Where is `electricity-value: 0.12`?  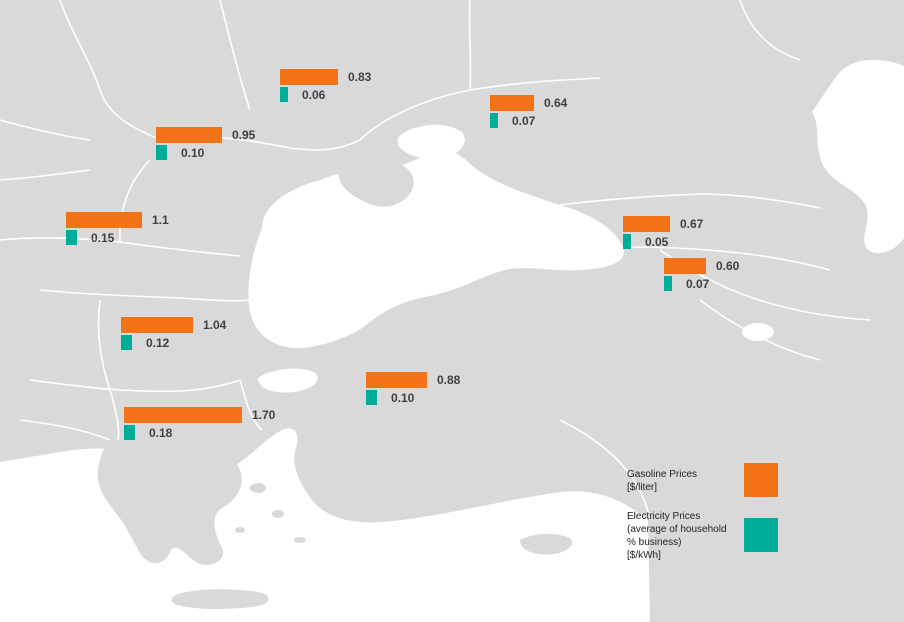 electricity-value: 0.12 is located at coordinates (158, 343).